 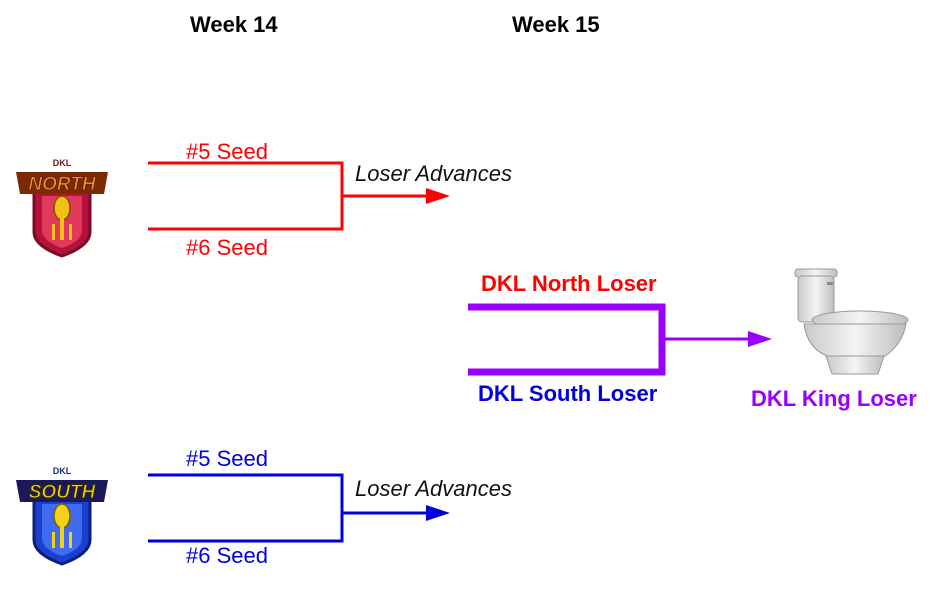 I want to click on north-bracket, so click(x=299, y=196).